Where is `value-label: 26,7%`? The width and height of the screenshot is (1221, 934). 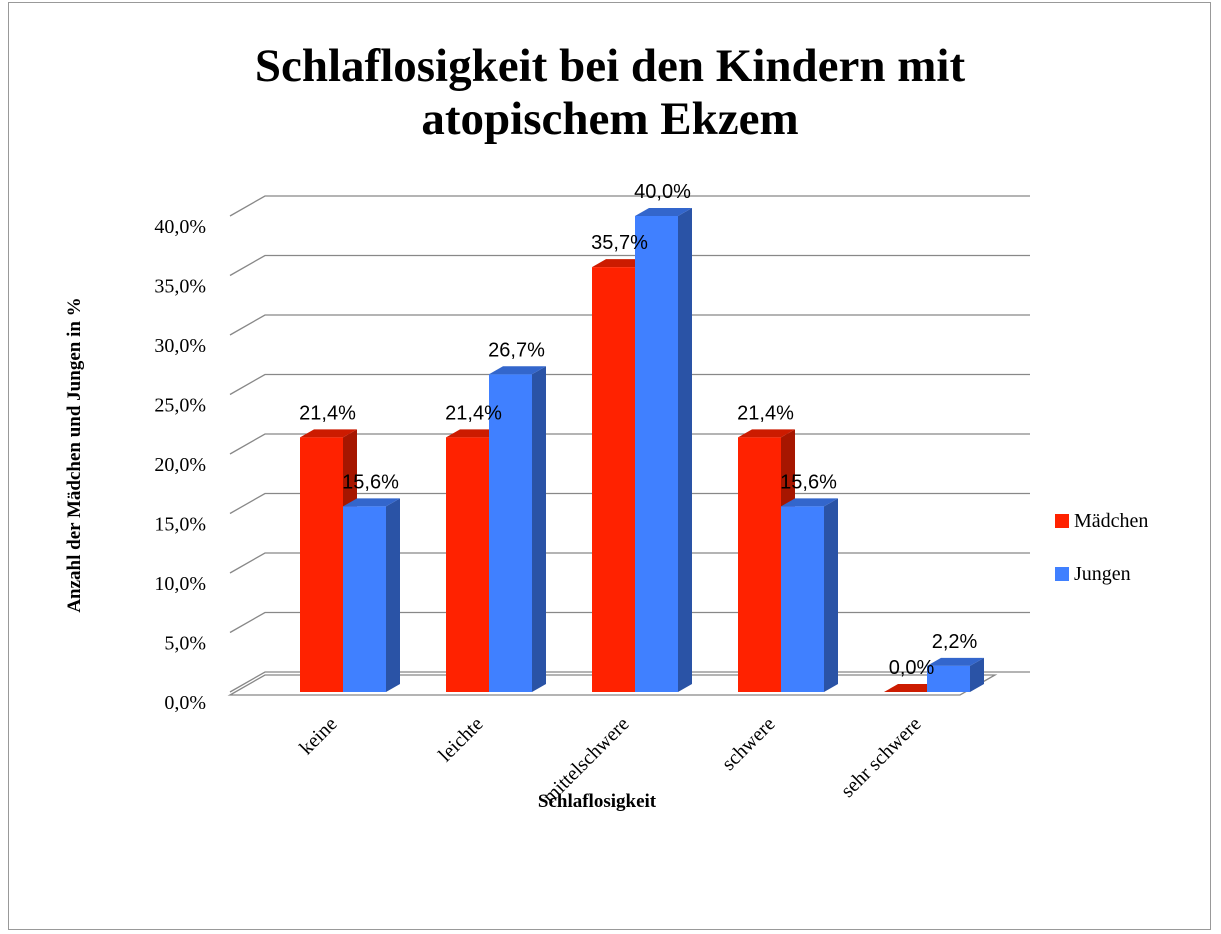
value-label: 26,7% is located at coordinates (516, 350).